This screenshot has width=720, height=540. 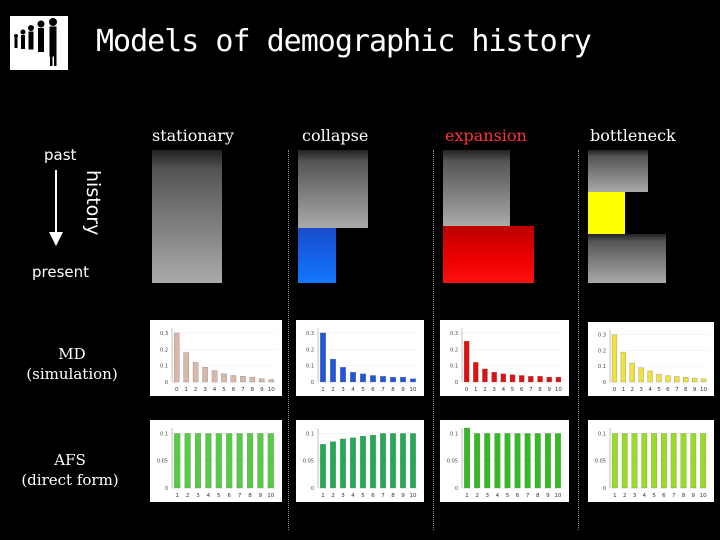 What do you see at coordinates (651, 359) in the screenshot?
I see `bottleneck-md-chart: 0.30.20.100 1 2 3 4 5 6 7 8 9 10` at bounding box center [651, 359].